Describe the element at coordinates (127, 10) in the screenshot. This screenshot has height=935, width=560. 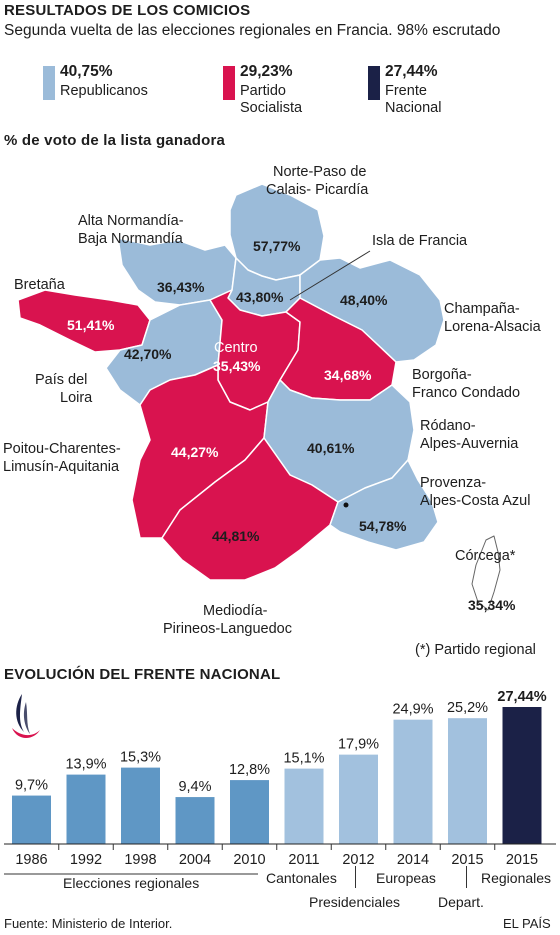
I see `page-title: RESULTADOS DE LOS COMICIOS` at that location.